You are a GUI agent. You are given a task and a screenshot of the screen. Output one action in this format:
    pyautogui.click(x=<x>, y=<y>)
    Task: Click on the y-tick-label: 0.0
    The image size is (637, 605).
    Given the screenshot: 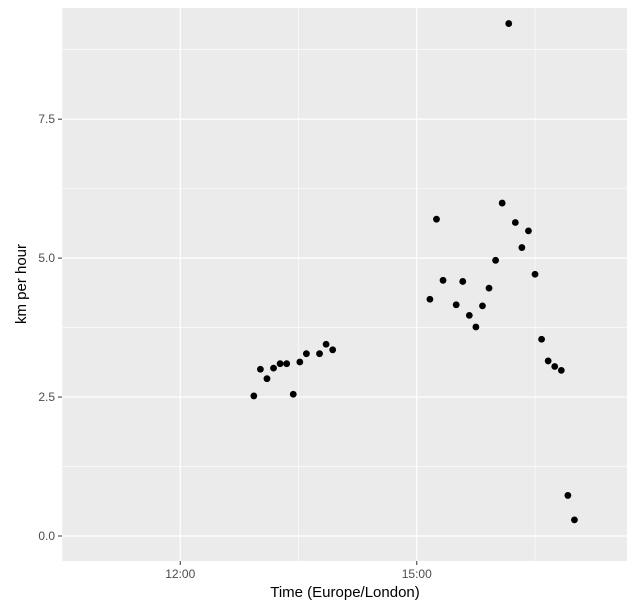 What is the action you would take?
    pyautogui.click(x=46, y=536)
    